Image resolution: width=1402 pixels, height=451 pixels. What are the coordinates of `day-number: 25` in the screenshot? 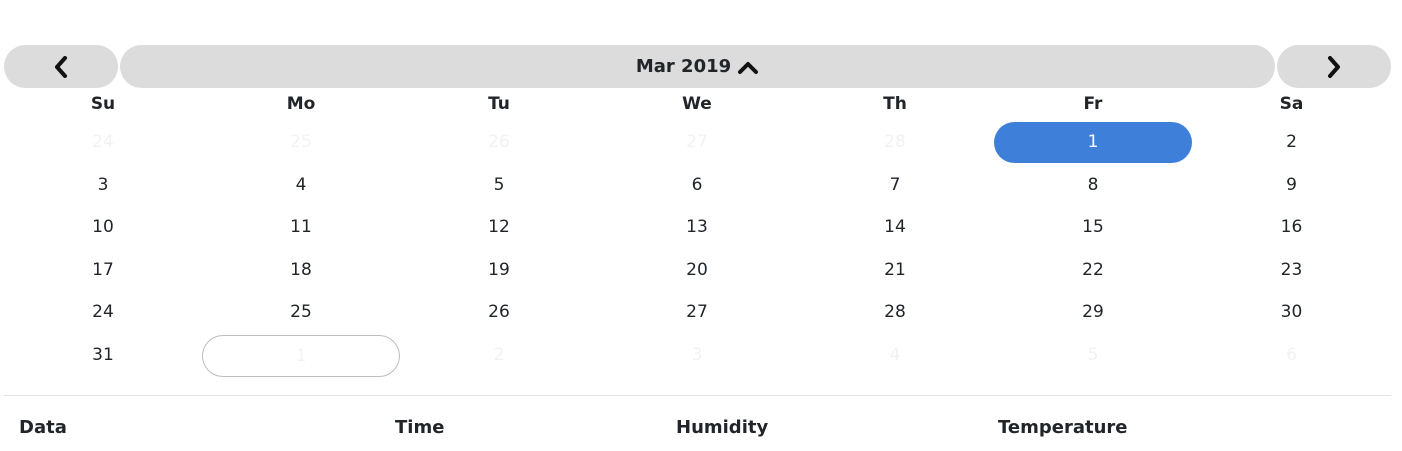 It's located at (301, 312).